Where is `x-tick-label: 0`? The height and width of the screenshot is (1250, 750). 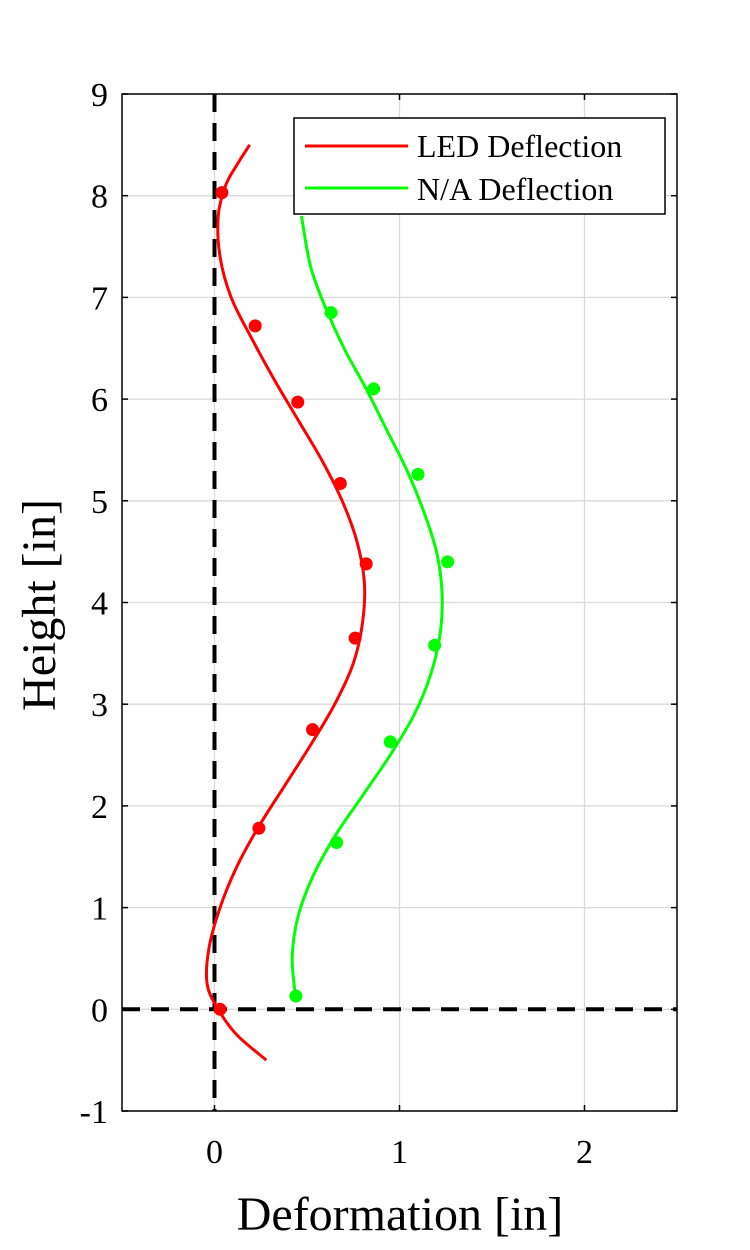 x-tick-label: 0 is located at coordinates (214, 1152).